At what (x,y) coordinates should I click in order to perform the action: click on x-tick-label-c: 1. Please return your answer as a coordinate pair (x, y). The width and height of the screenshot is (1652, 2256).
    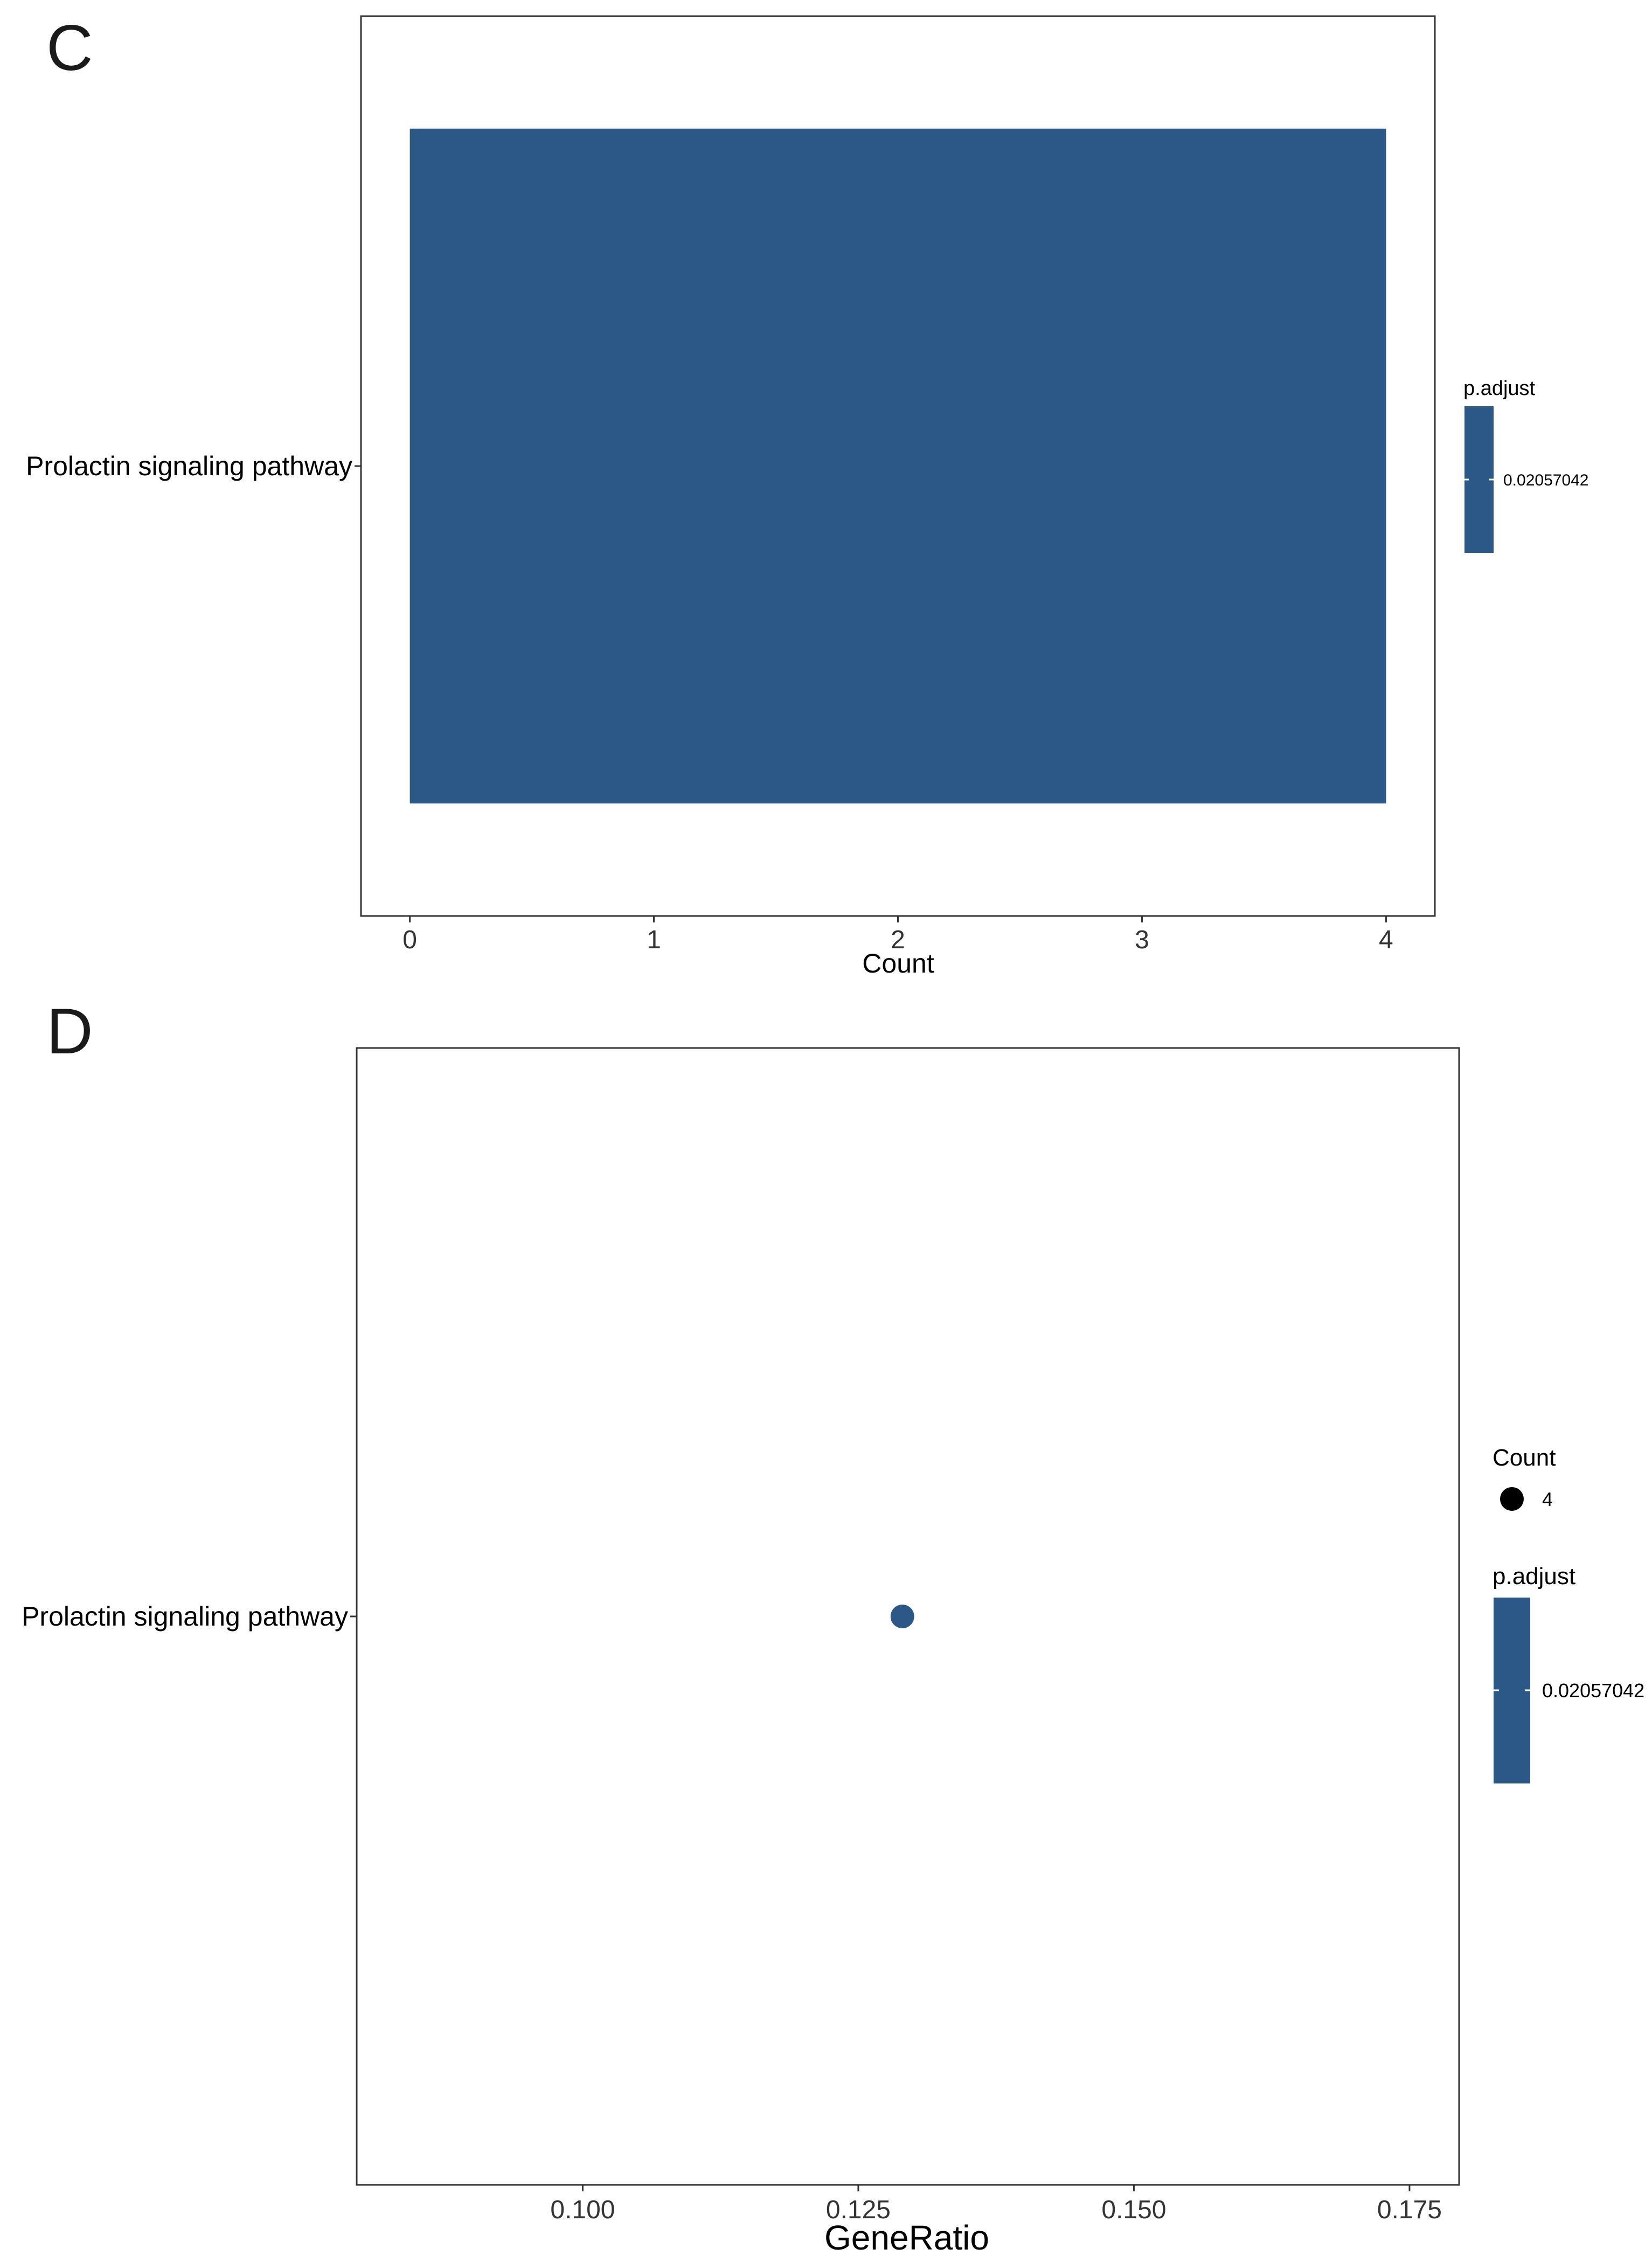
    Looking at the image, I should click on (654, 940).